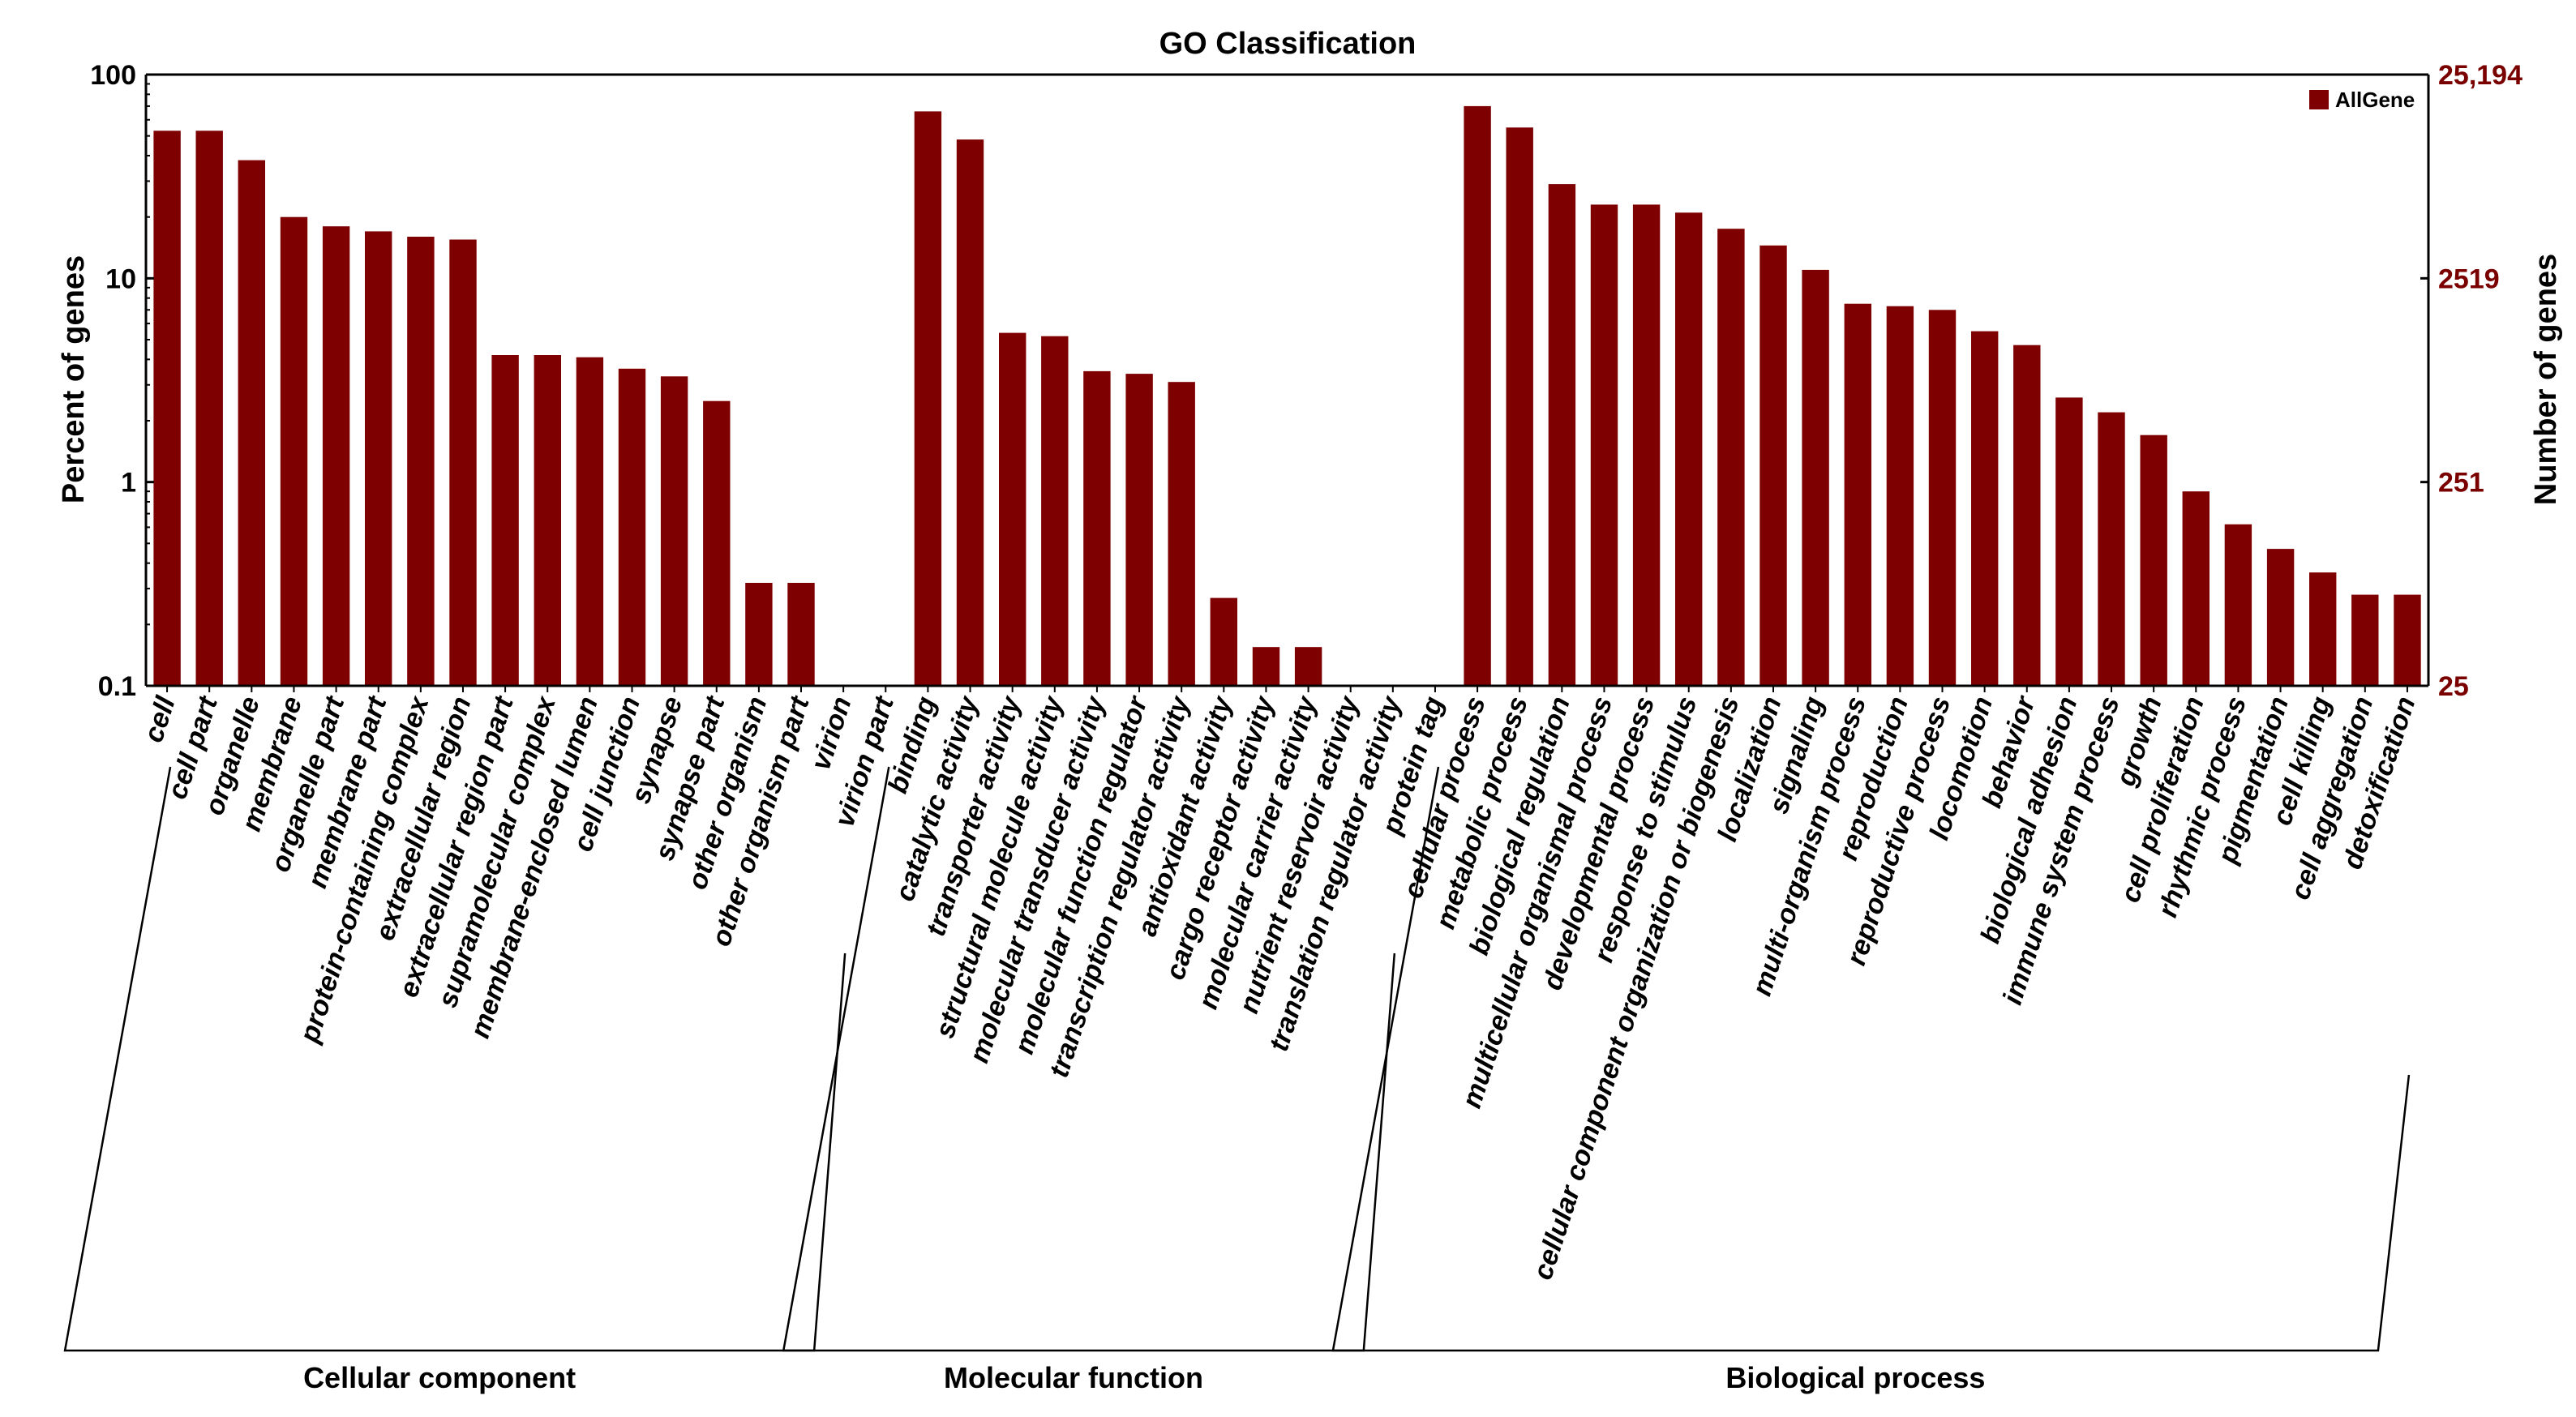 The width and height of the screenshot is (2576, 1417). I want to click on y-tick-label-right-0: 25, so click(2453, 686).